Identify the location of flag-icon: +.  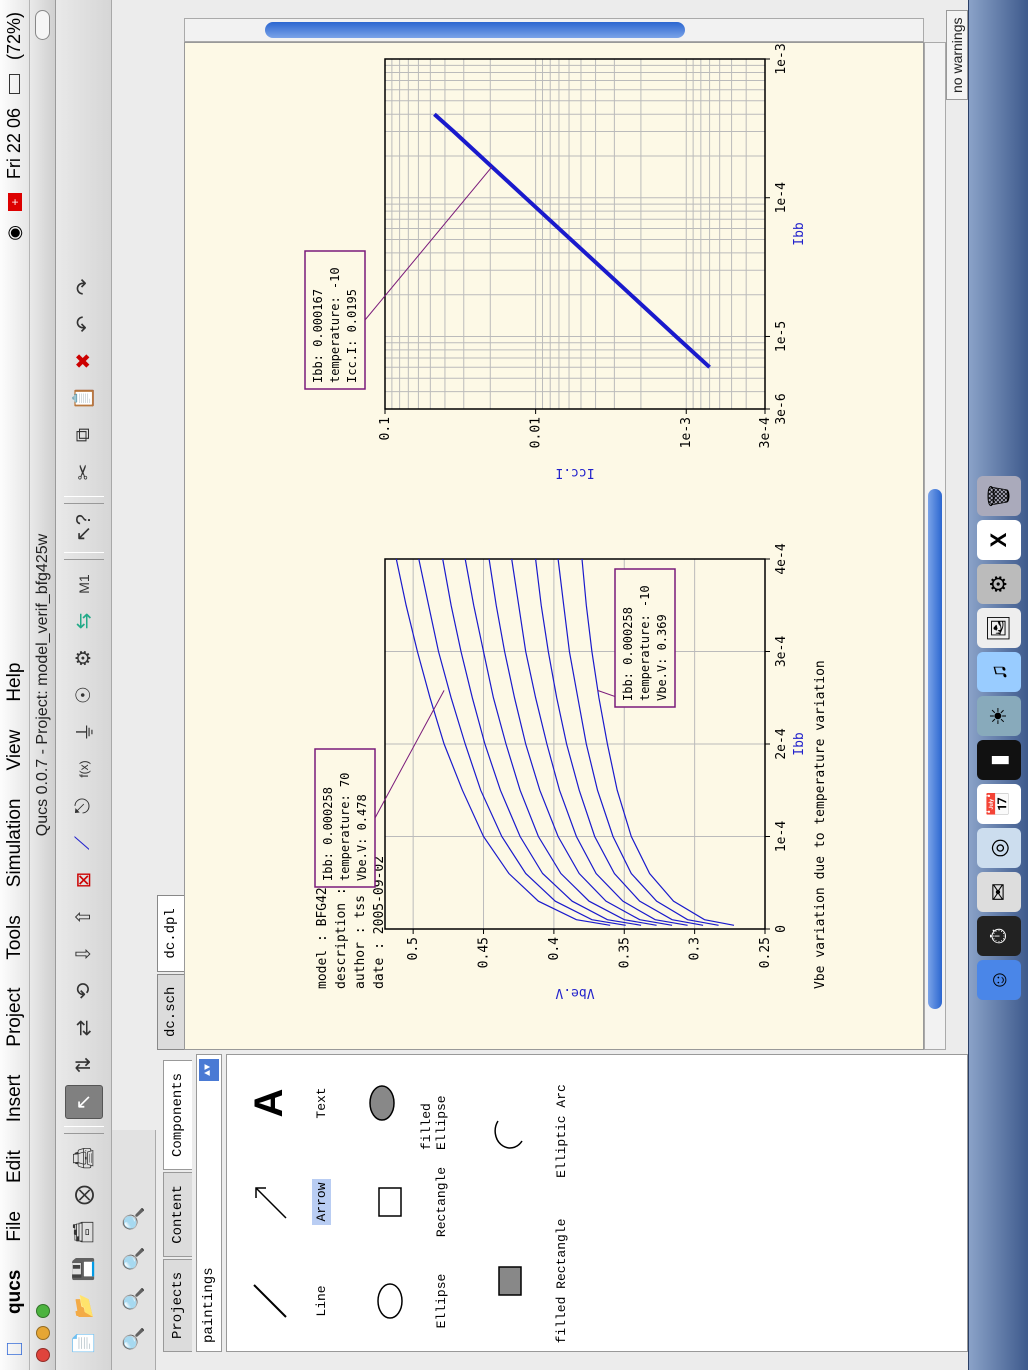
(14, 202).